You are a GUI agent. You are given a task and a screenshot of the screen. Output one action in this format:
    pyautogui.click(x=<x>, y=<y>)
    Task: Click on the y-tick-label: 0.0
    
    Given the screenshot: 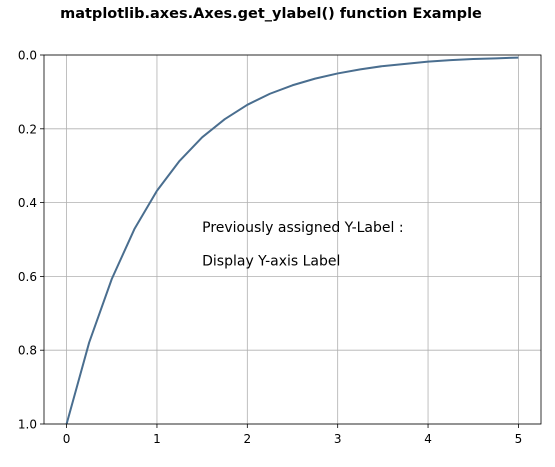 What is the action you would take?
    pyautogui.click(x=27, y=56)
    